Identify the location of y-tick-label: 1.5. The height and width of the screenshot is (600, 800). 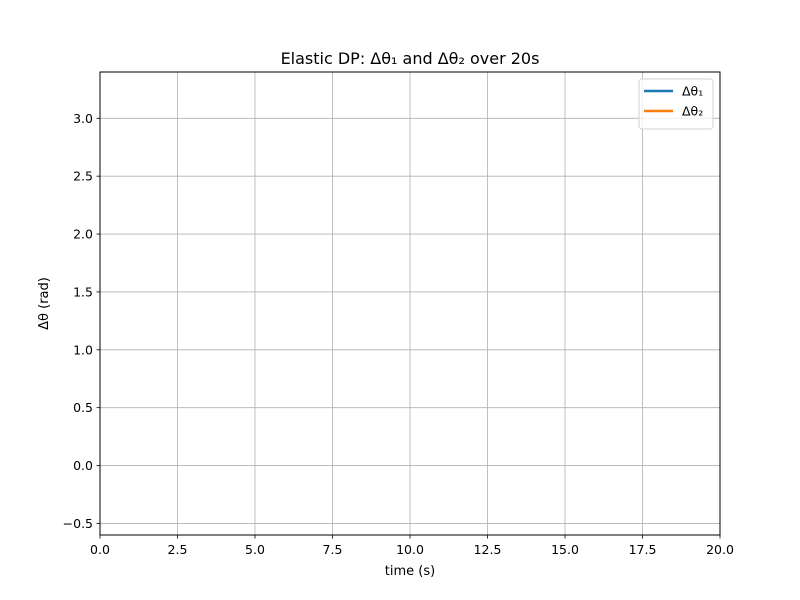
(83, 291).